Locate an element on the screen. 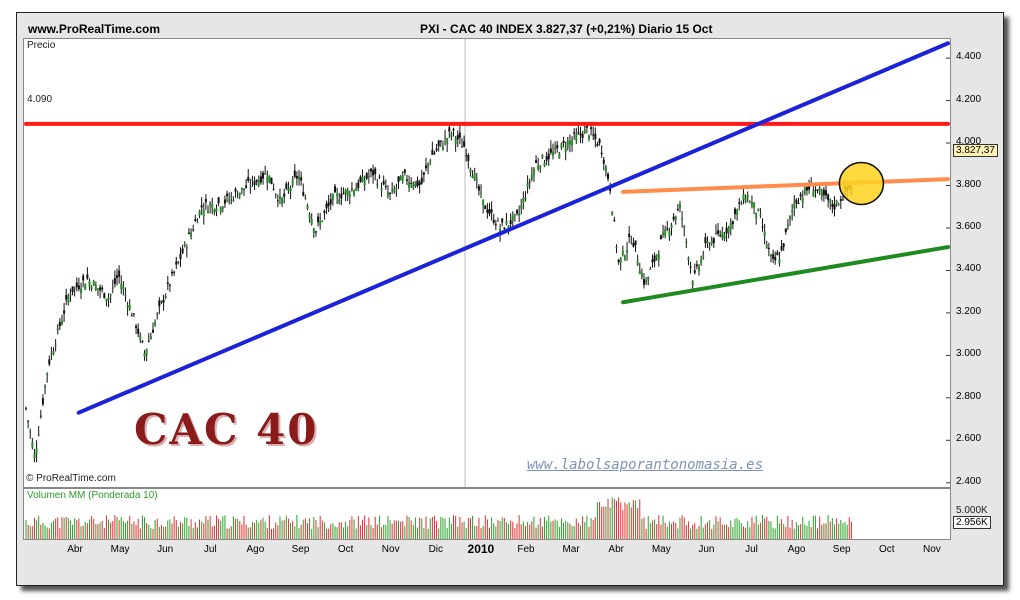  site-name: www.ProRealTime.com is located at coordinates (94, 29).